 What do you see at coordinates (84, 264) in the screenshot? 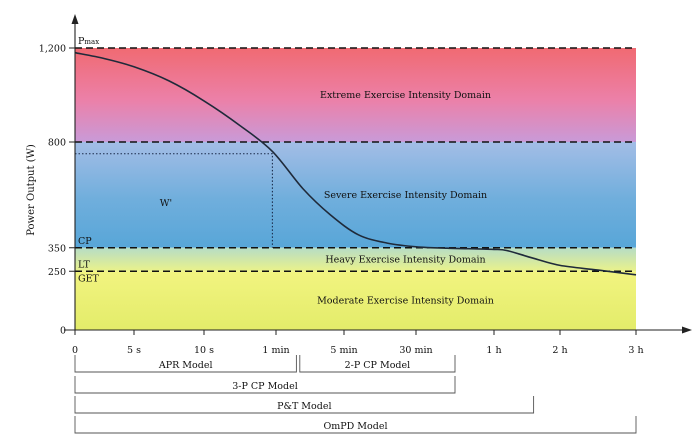
I see `lt-label: LT` at bounding box center [84, 264].